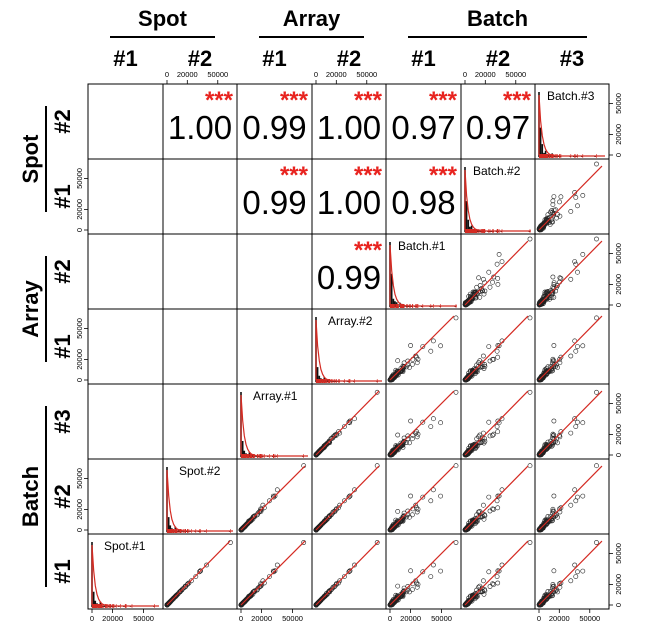  What do you see at coordinates (572, 496) in the screenshot?
I see `panel-r5-c6` at bounding box center [572, 496].